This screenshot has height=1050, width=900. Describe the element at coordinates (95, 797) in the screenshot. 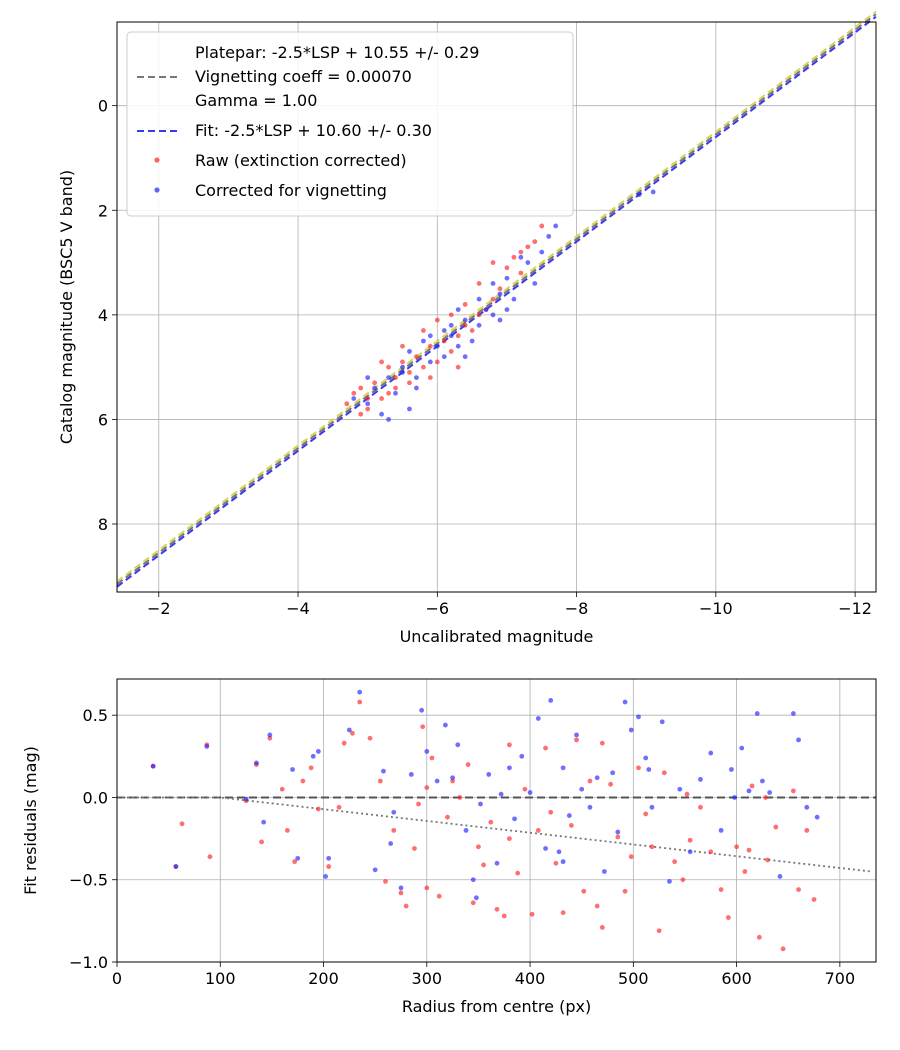

I see `y-tick-label: 0.0` at that location.